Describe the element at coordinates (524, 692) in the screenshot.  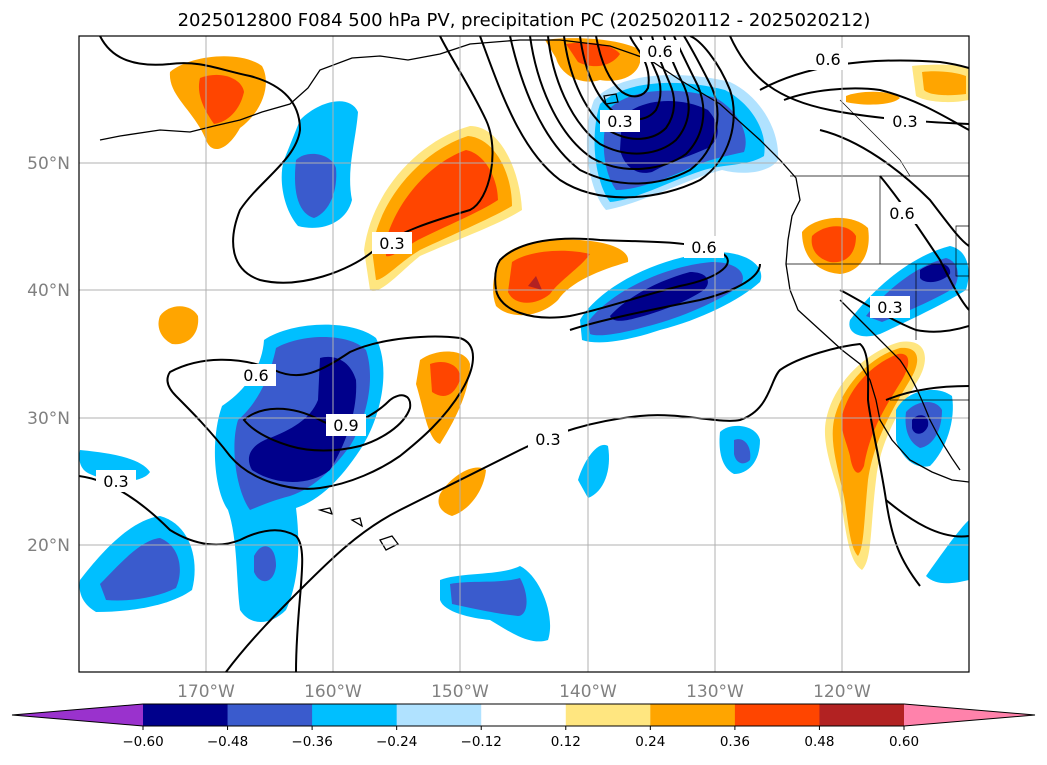
I see `longitude-ticks: 170°W 160°W 150°W 140°W 130°W 120°W` at that location.